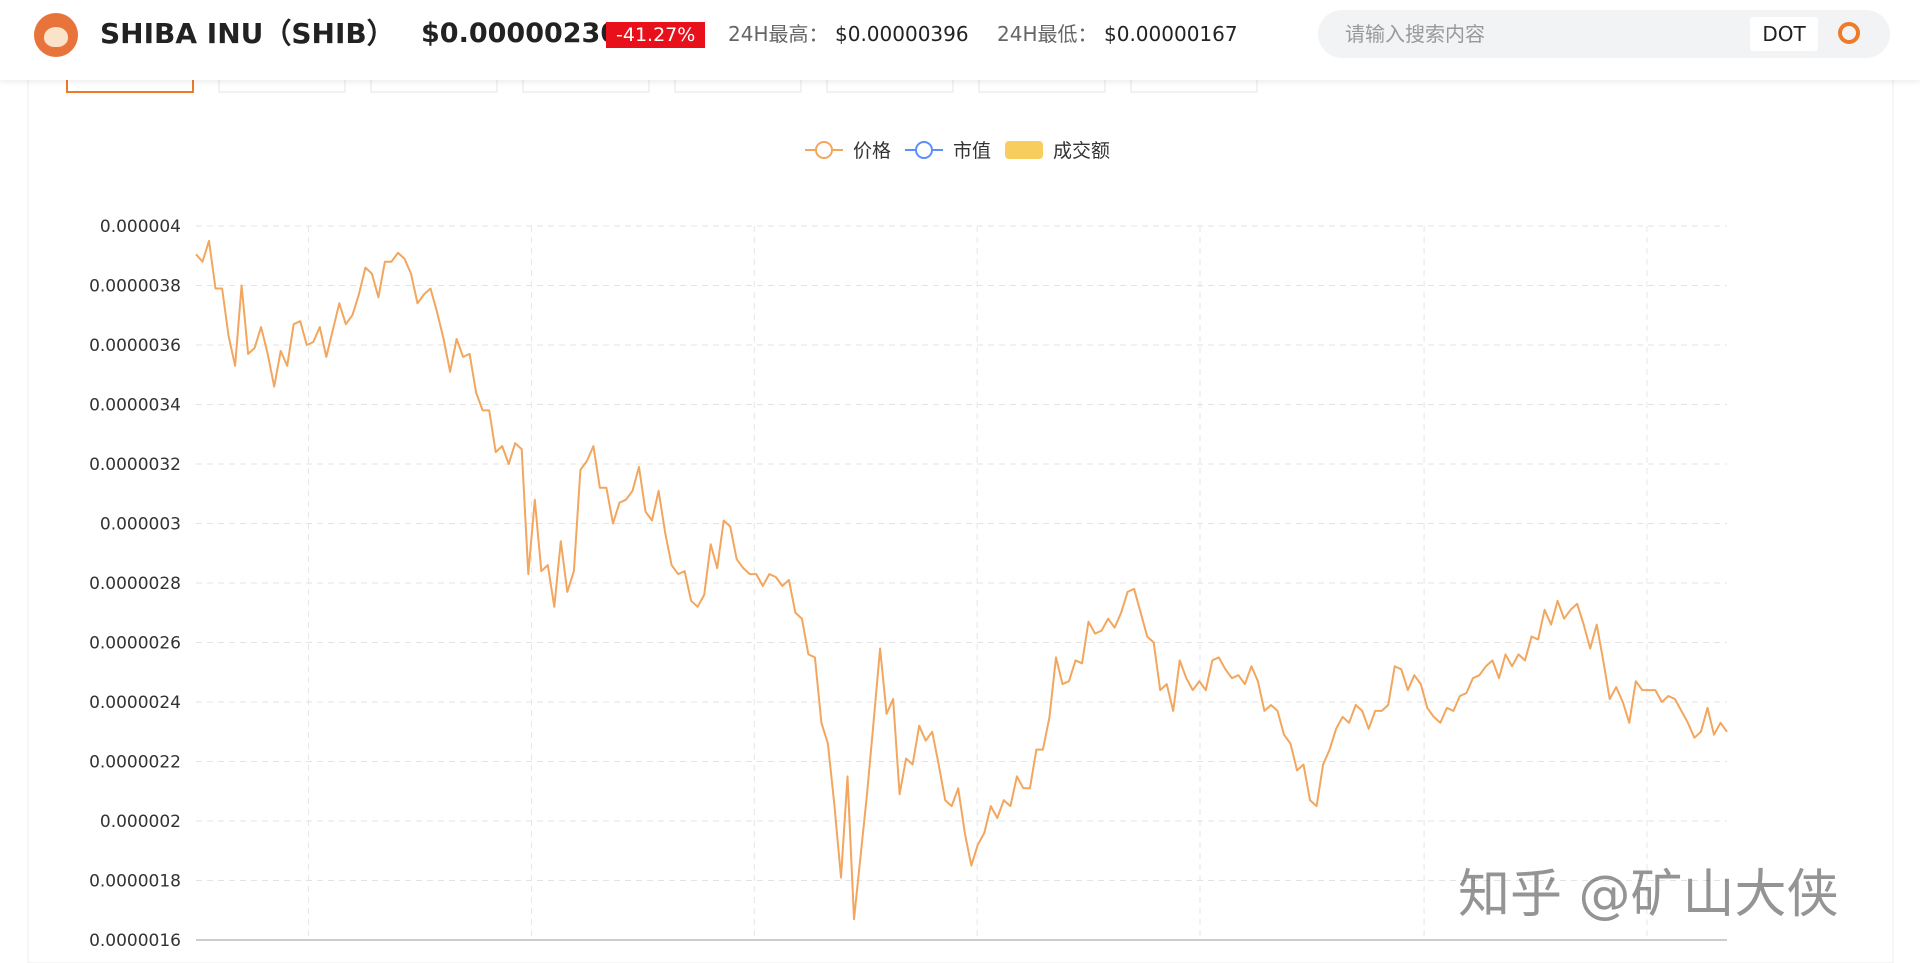  What do you see at coordinates (140, 525) in the screenshot?
I see `y-tick-label: 0.000003` at bounding box center [140, 525].